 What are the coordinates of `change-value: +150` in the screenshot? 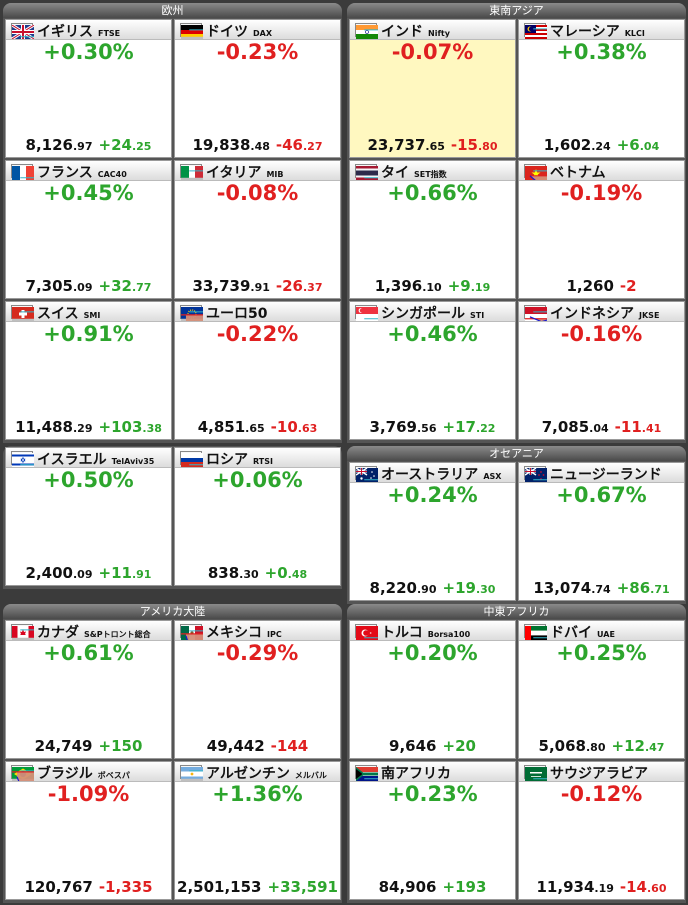 It's located at (120, 746).